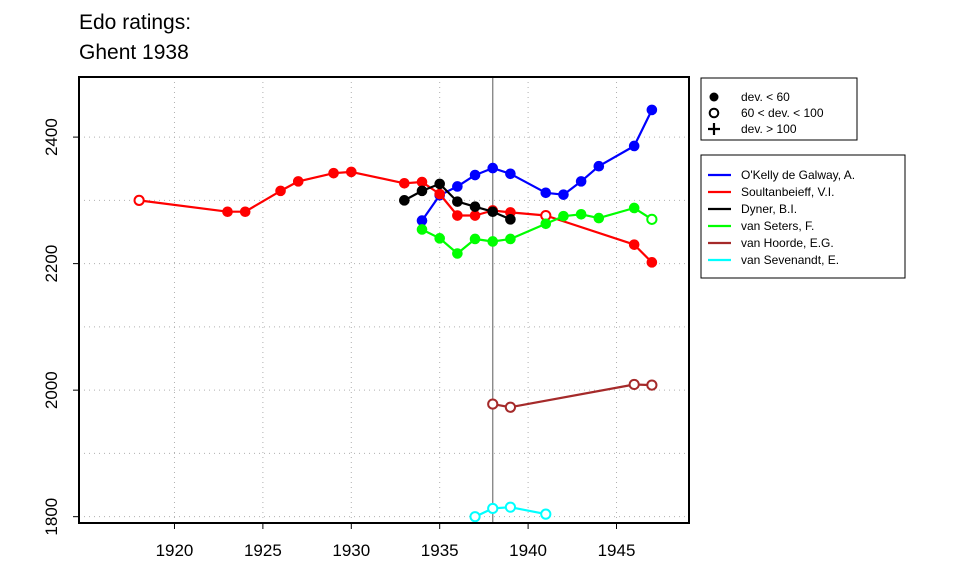 The image size is (960, 576). What do you see at coordinates (440, 550) in the screenshot?
I see `x-tick-label: 1935` at bounding box center [440, 550].